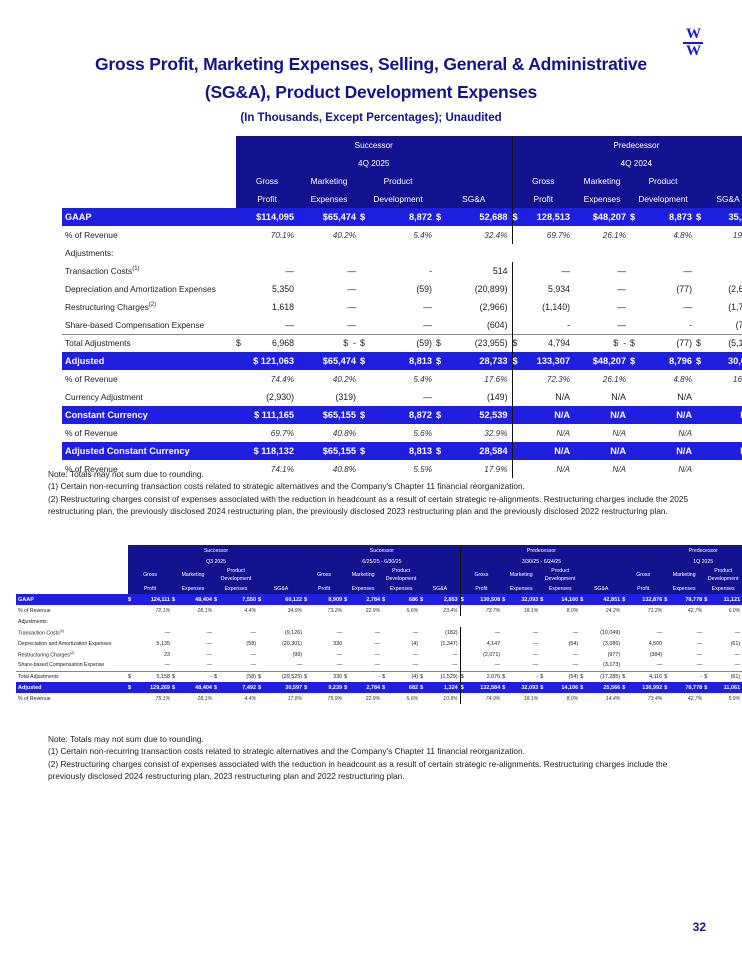 The width and height of the screenshot is (742, 960). What do you see at coordinates (626, 145) in the screenshot?
I see `group-header-predecessor: Predecessor` at bounding box center [626, 145].